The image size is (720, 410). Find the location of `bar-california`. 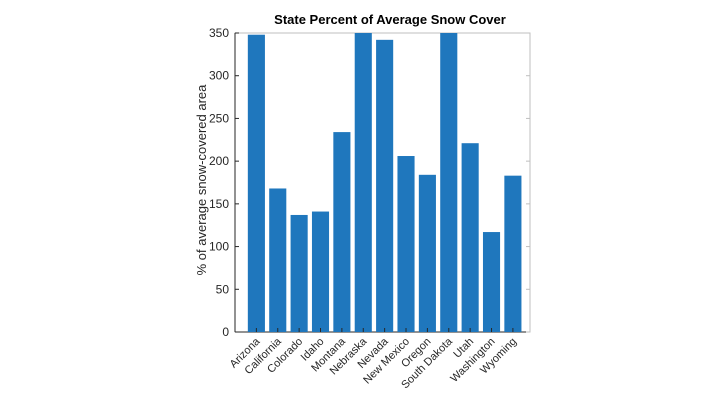

bar-california is located at coordinates (278, 260).